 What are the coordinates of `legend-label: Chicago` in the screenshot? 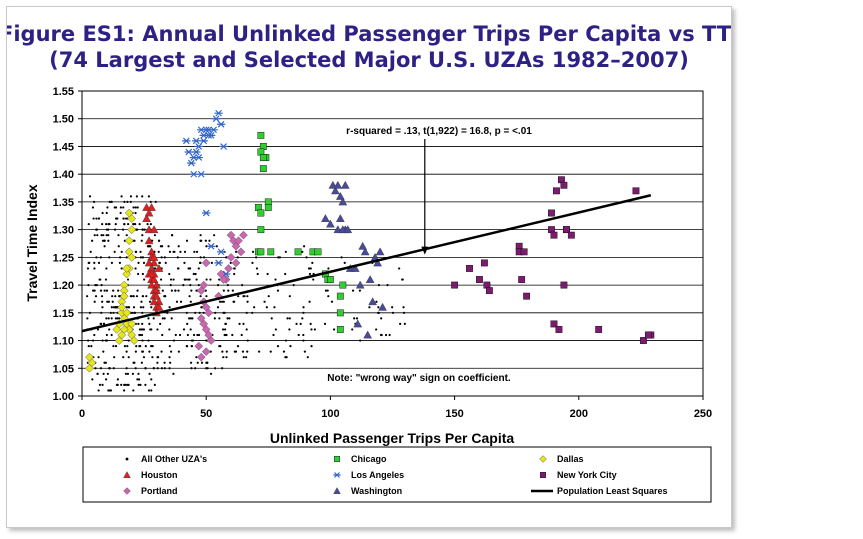 It's located at (369, 459).